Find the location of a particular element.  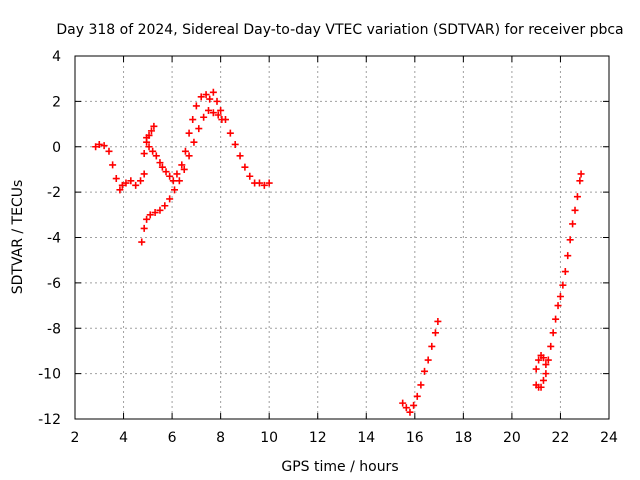

y-tick-label: -6 is located at coordinates (54, 284).